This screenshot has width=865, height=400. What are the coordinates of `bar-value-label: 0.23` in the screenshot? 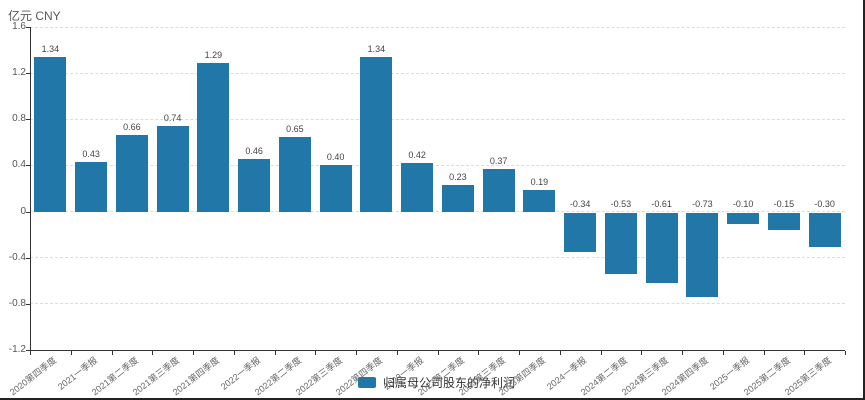 It's located at (458, 177).